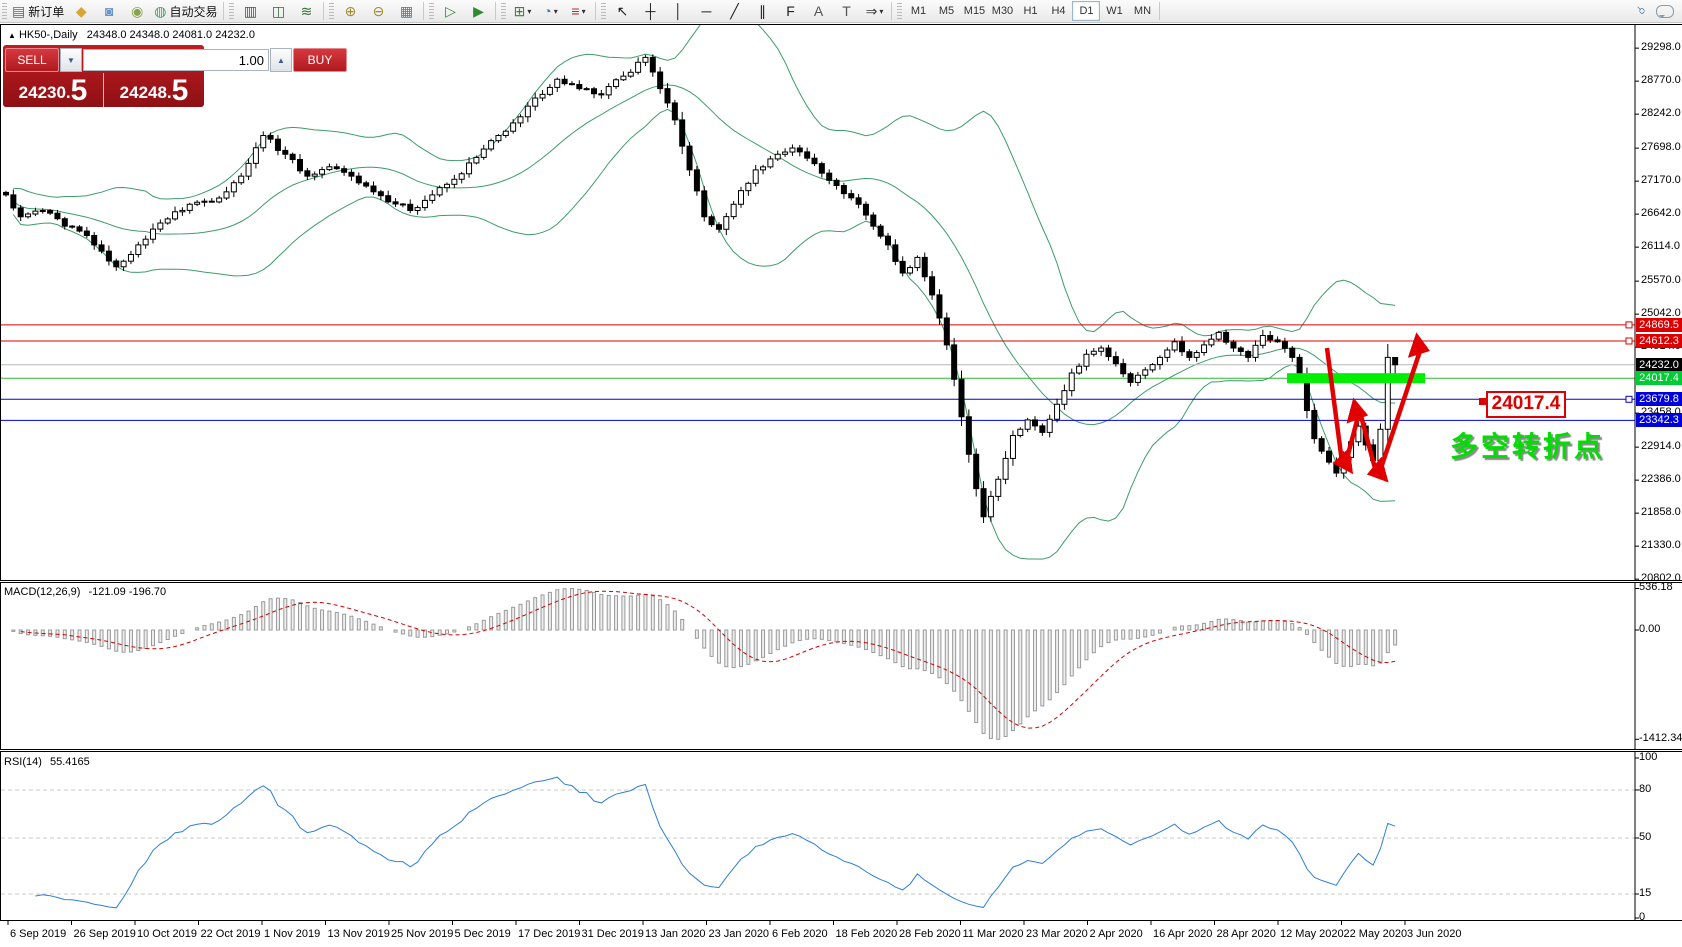 The width and height of the screenshot is (1682, 947). What do you see at coordinates (790, 11) in the screenshot?
I see `fibonacci-button: F` at bounding box center [790, 11].